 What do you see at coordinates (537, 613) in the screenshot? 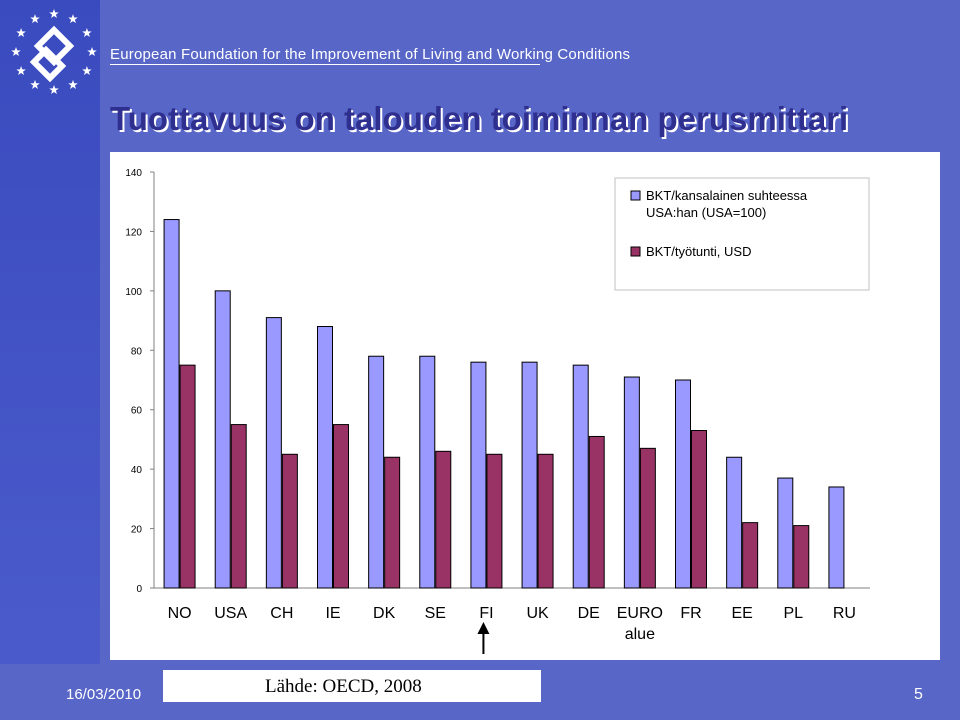
I see `x-tick-label: UK` at bounding box center [537, 613].